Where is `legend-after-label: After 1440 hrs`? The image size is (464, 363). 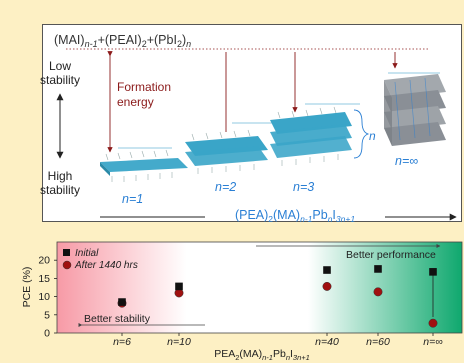
legend-after-label: After 1440 hrs is located at coordinates (106, 265).